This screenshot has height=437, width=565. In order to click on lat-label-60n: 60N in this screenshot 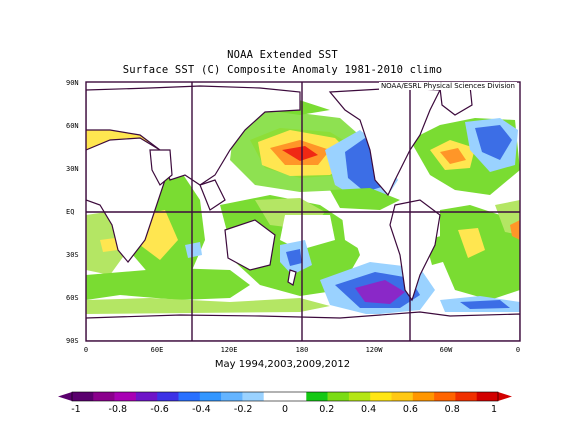, I will do `click(72, 126)`.